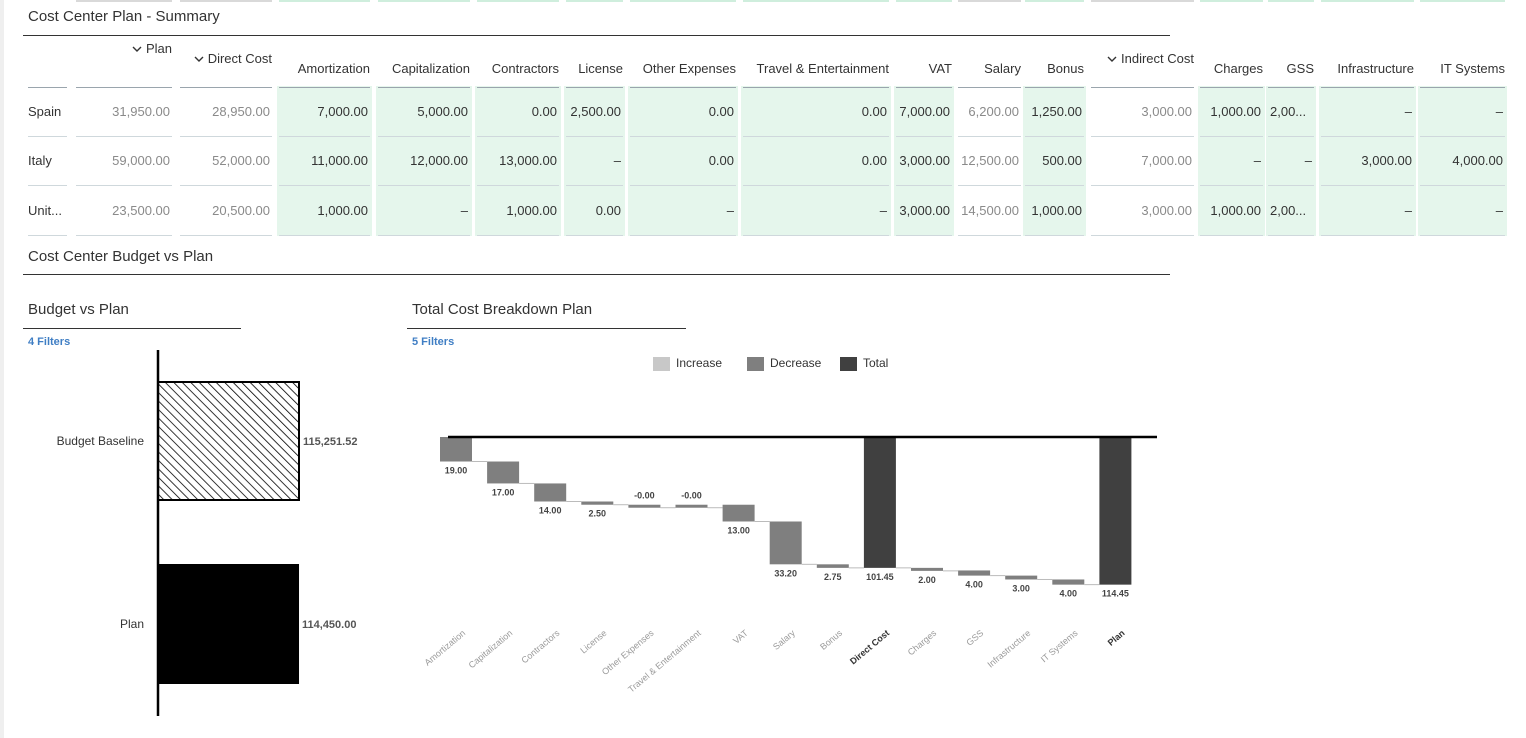  What do you see at coordinates (329, 625) in the screenshot?
I see `budget-value-label: 114,450.00` at bounding box center [329, 625].